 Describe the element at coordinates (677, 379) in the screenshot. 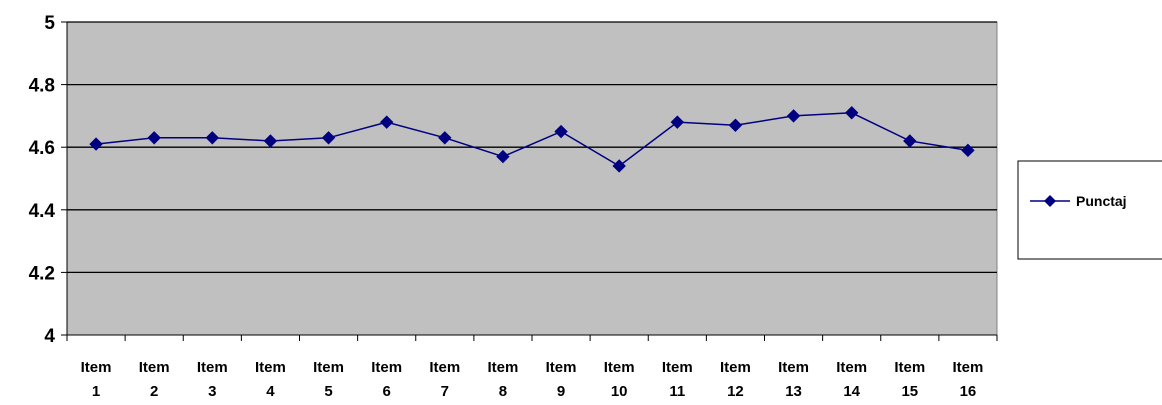

I see `x-tick-label: Item 11` at that location.